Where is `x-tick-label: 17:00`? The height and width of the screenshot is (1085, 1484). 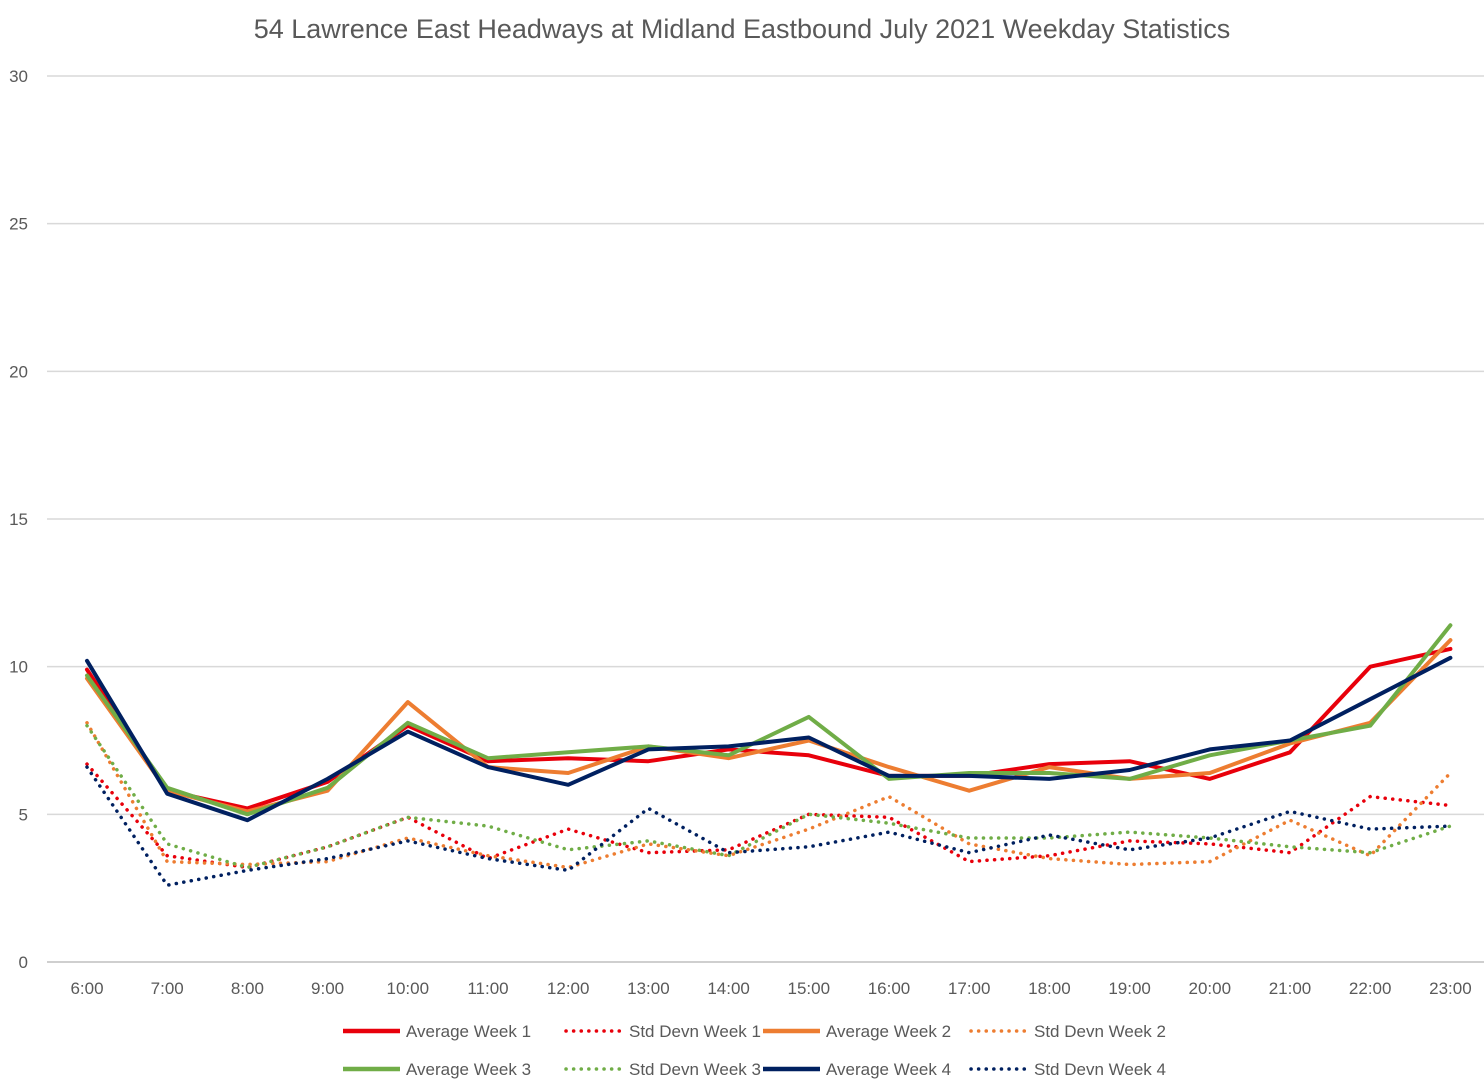
x-tick-label: 17:00 is located at coordinates (969, 988).